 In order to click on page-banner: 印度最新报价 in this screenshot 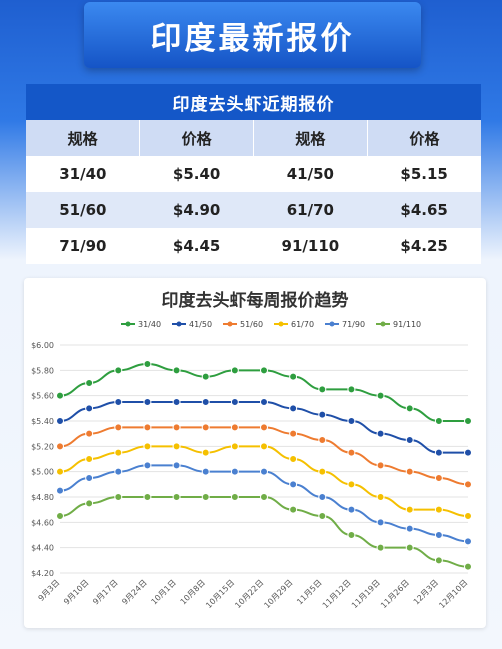, I will do `click(252, 35)`.